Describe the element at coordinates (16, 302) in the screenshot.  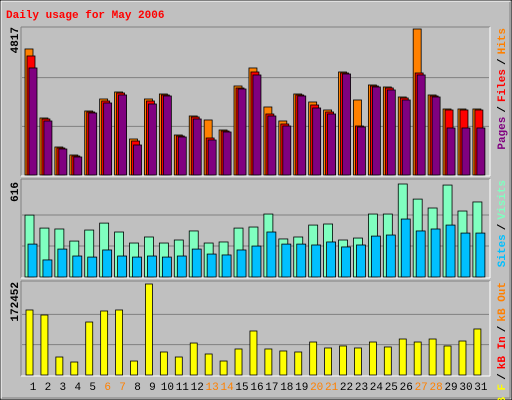
I see `y-max-label: 172452` at that location.